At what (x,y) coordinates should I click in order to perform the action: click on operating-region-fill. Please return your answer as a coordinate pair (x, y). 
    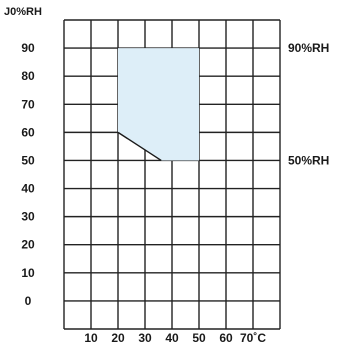
    Looking at the image, I should click on (158, 104).